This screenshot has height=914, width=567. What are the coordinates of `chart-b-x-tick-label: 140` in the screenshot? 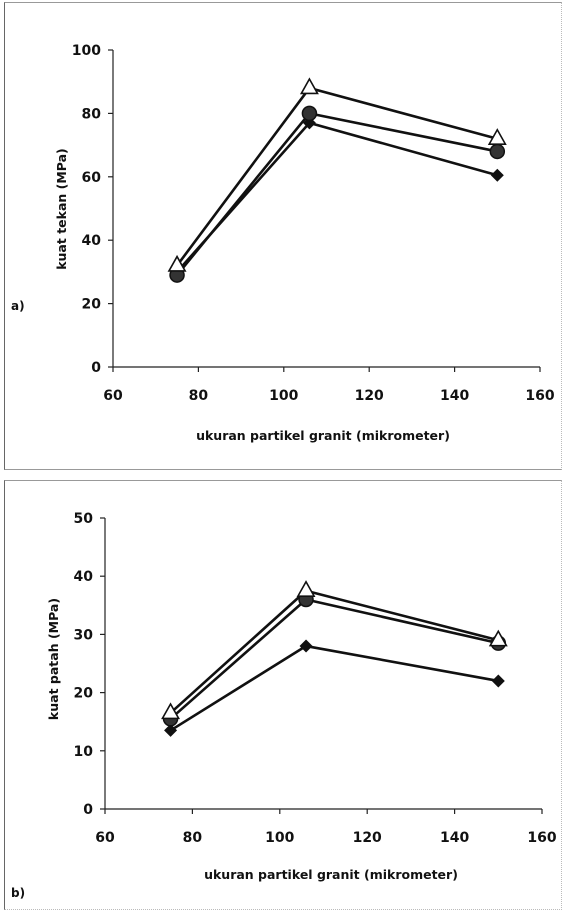 It's located at (454, 838).